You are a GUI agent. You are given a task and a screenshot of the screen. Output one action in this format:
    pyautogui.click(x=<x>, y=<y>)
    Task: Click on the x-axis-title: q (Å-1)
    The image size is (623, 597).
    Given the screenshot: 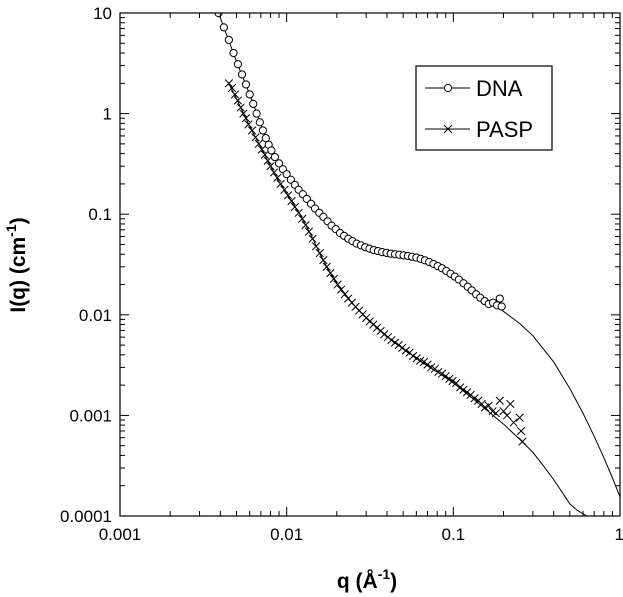 What is the action you would take?
    pyautogui.click(x=367, y=579)
    